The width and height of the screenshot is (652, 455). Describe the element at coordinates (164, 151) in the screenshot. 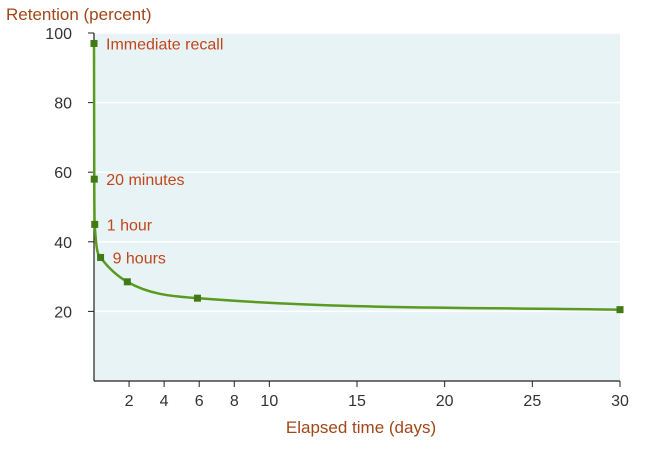

I see `annotations: Immediate recall 20 minutes 1 hour 9 hours` at that location.